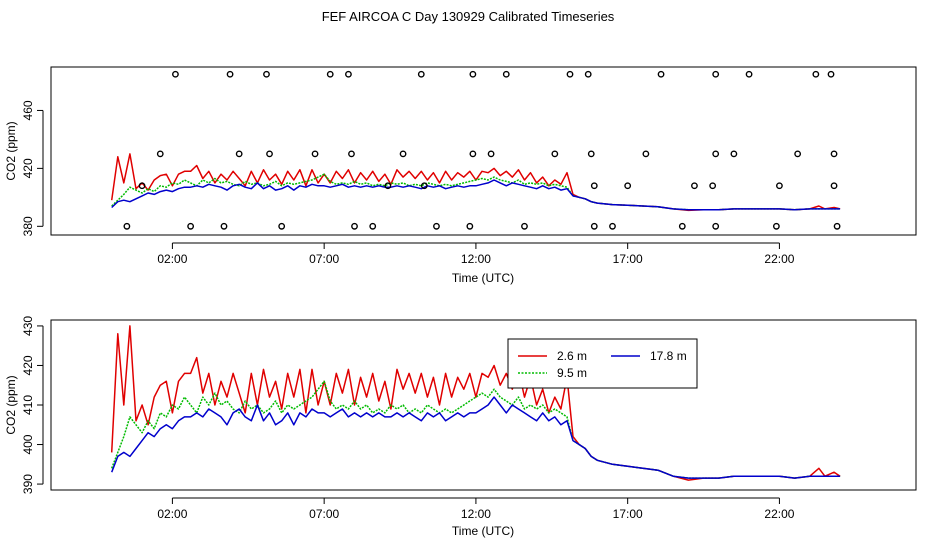  What do you see at coordinates (11, 404) in the screenshot?
I see `bottom-panel-y-label: CO2 (ppm)` at bounding box center [11, 404].